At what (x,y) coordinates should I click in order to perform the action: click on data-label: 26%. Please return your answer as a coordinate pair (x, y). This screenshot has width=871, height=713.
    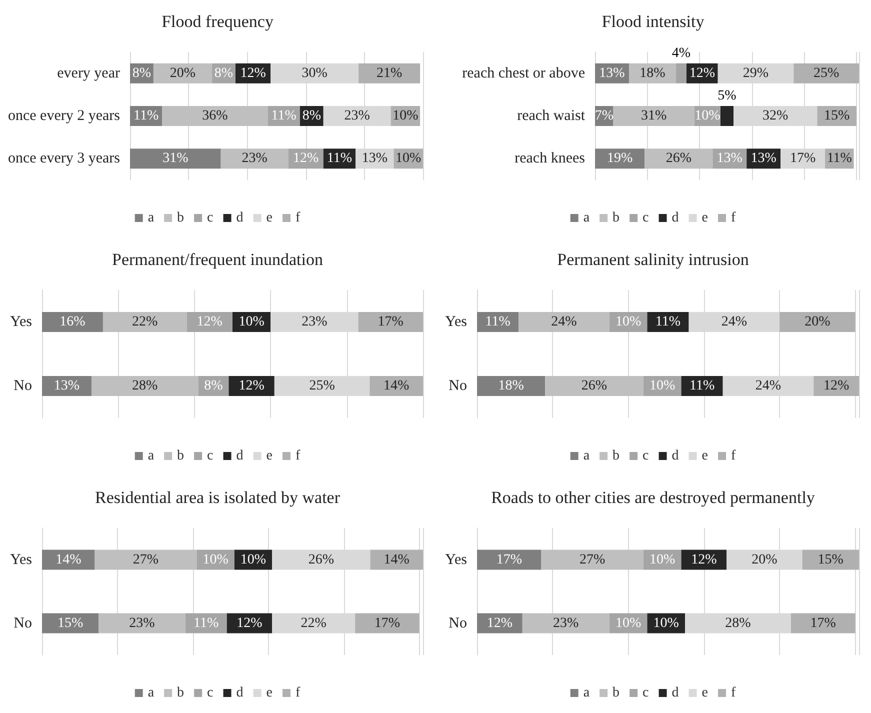
    Looking at the image, I should click on (594, 386).